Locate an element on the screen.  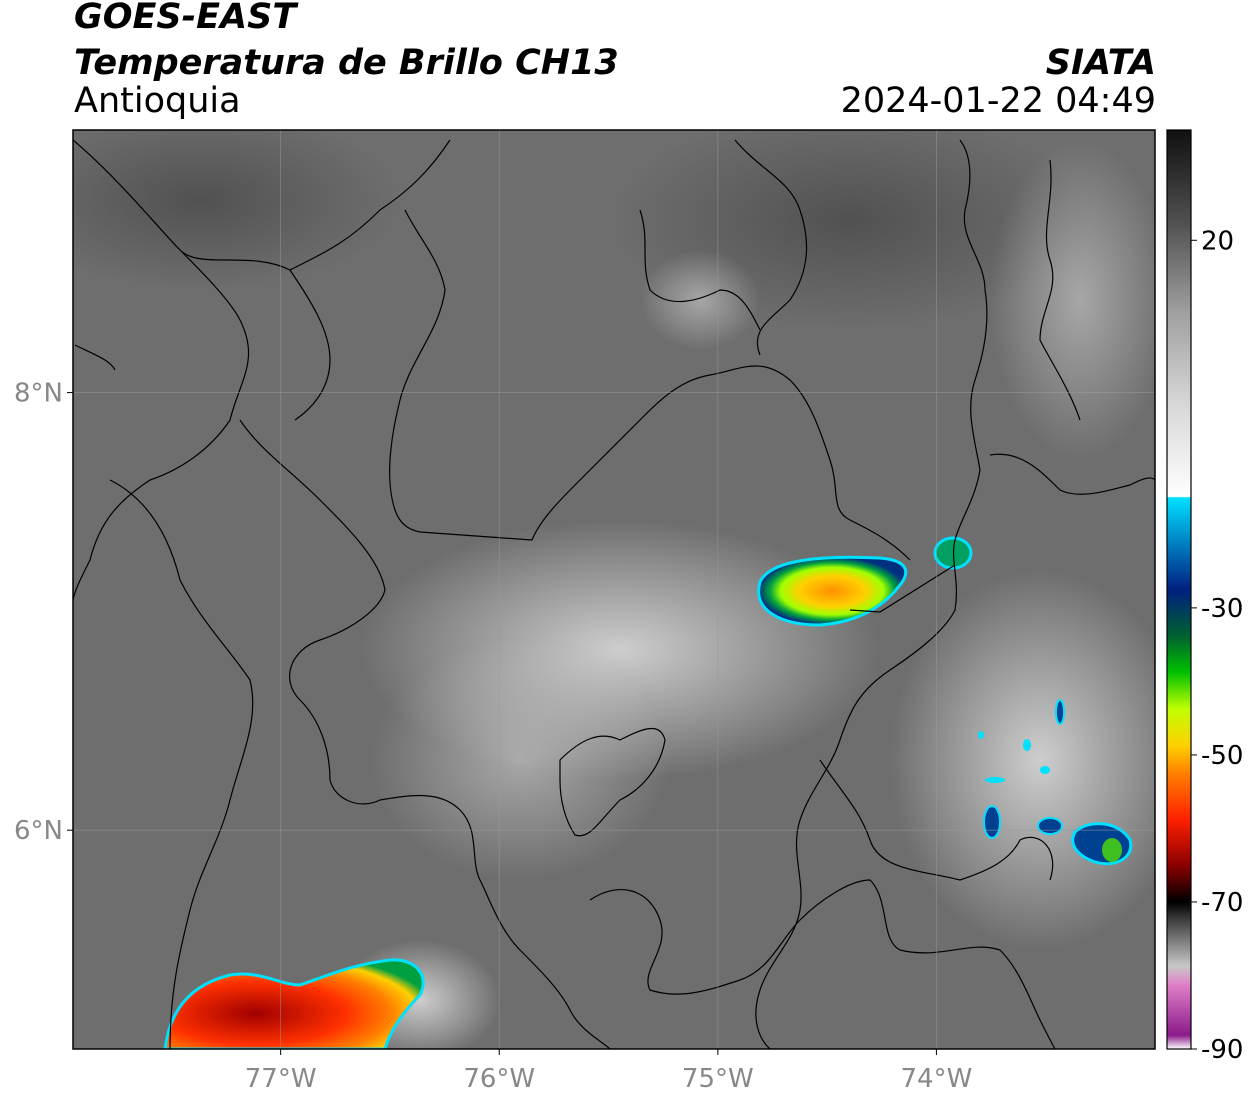
product-title: Temperatura de Brillo CH13 is located at coordinates (346, 63).